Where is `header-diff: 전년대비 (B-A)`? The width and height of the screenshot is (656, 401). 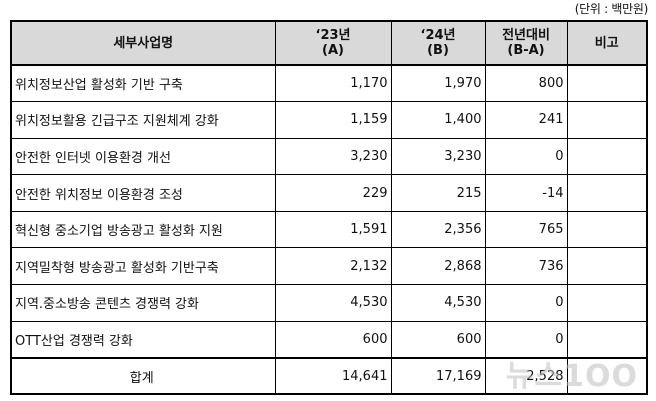 header-diff: 전년대비 (B-A) is located at coordinates (526, 43).